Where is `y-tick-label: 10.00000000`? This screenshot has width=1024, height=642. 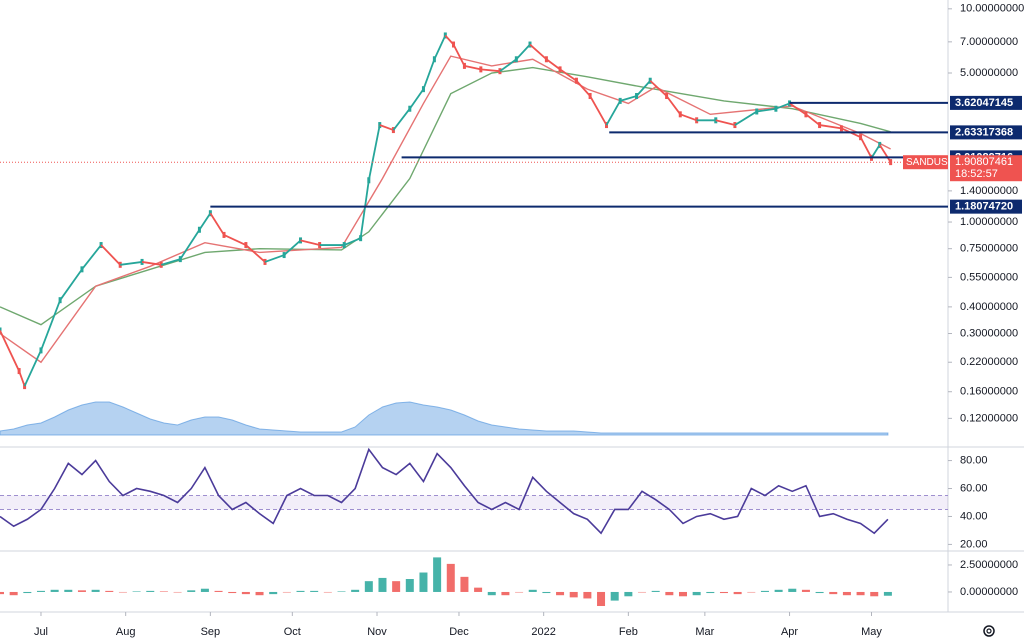 y-tick-label: 10.00000000 is located at coordinates (992, 9).